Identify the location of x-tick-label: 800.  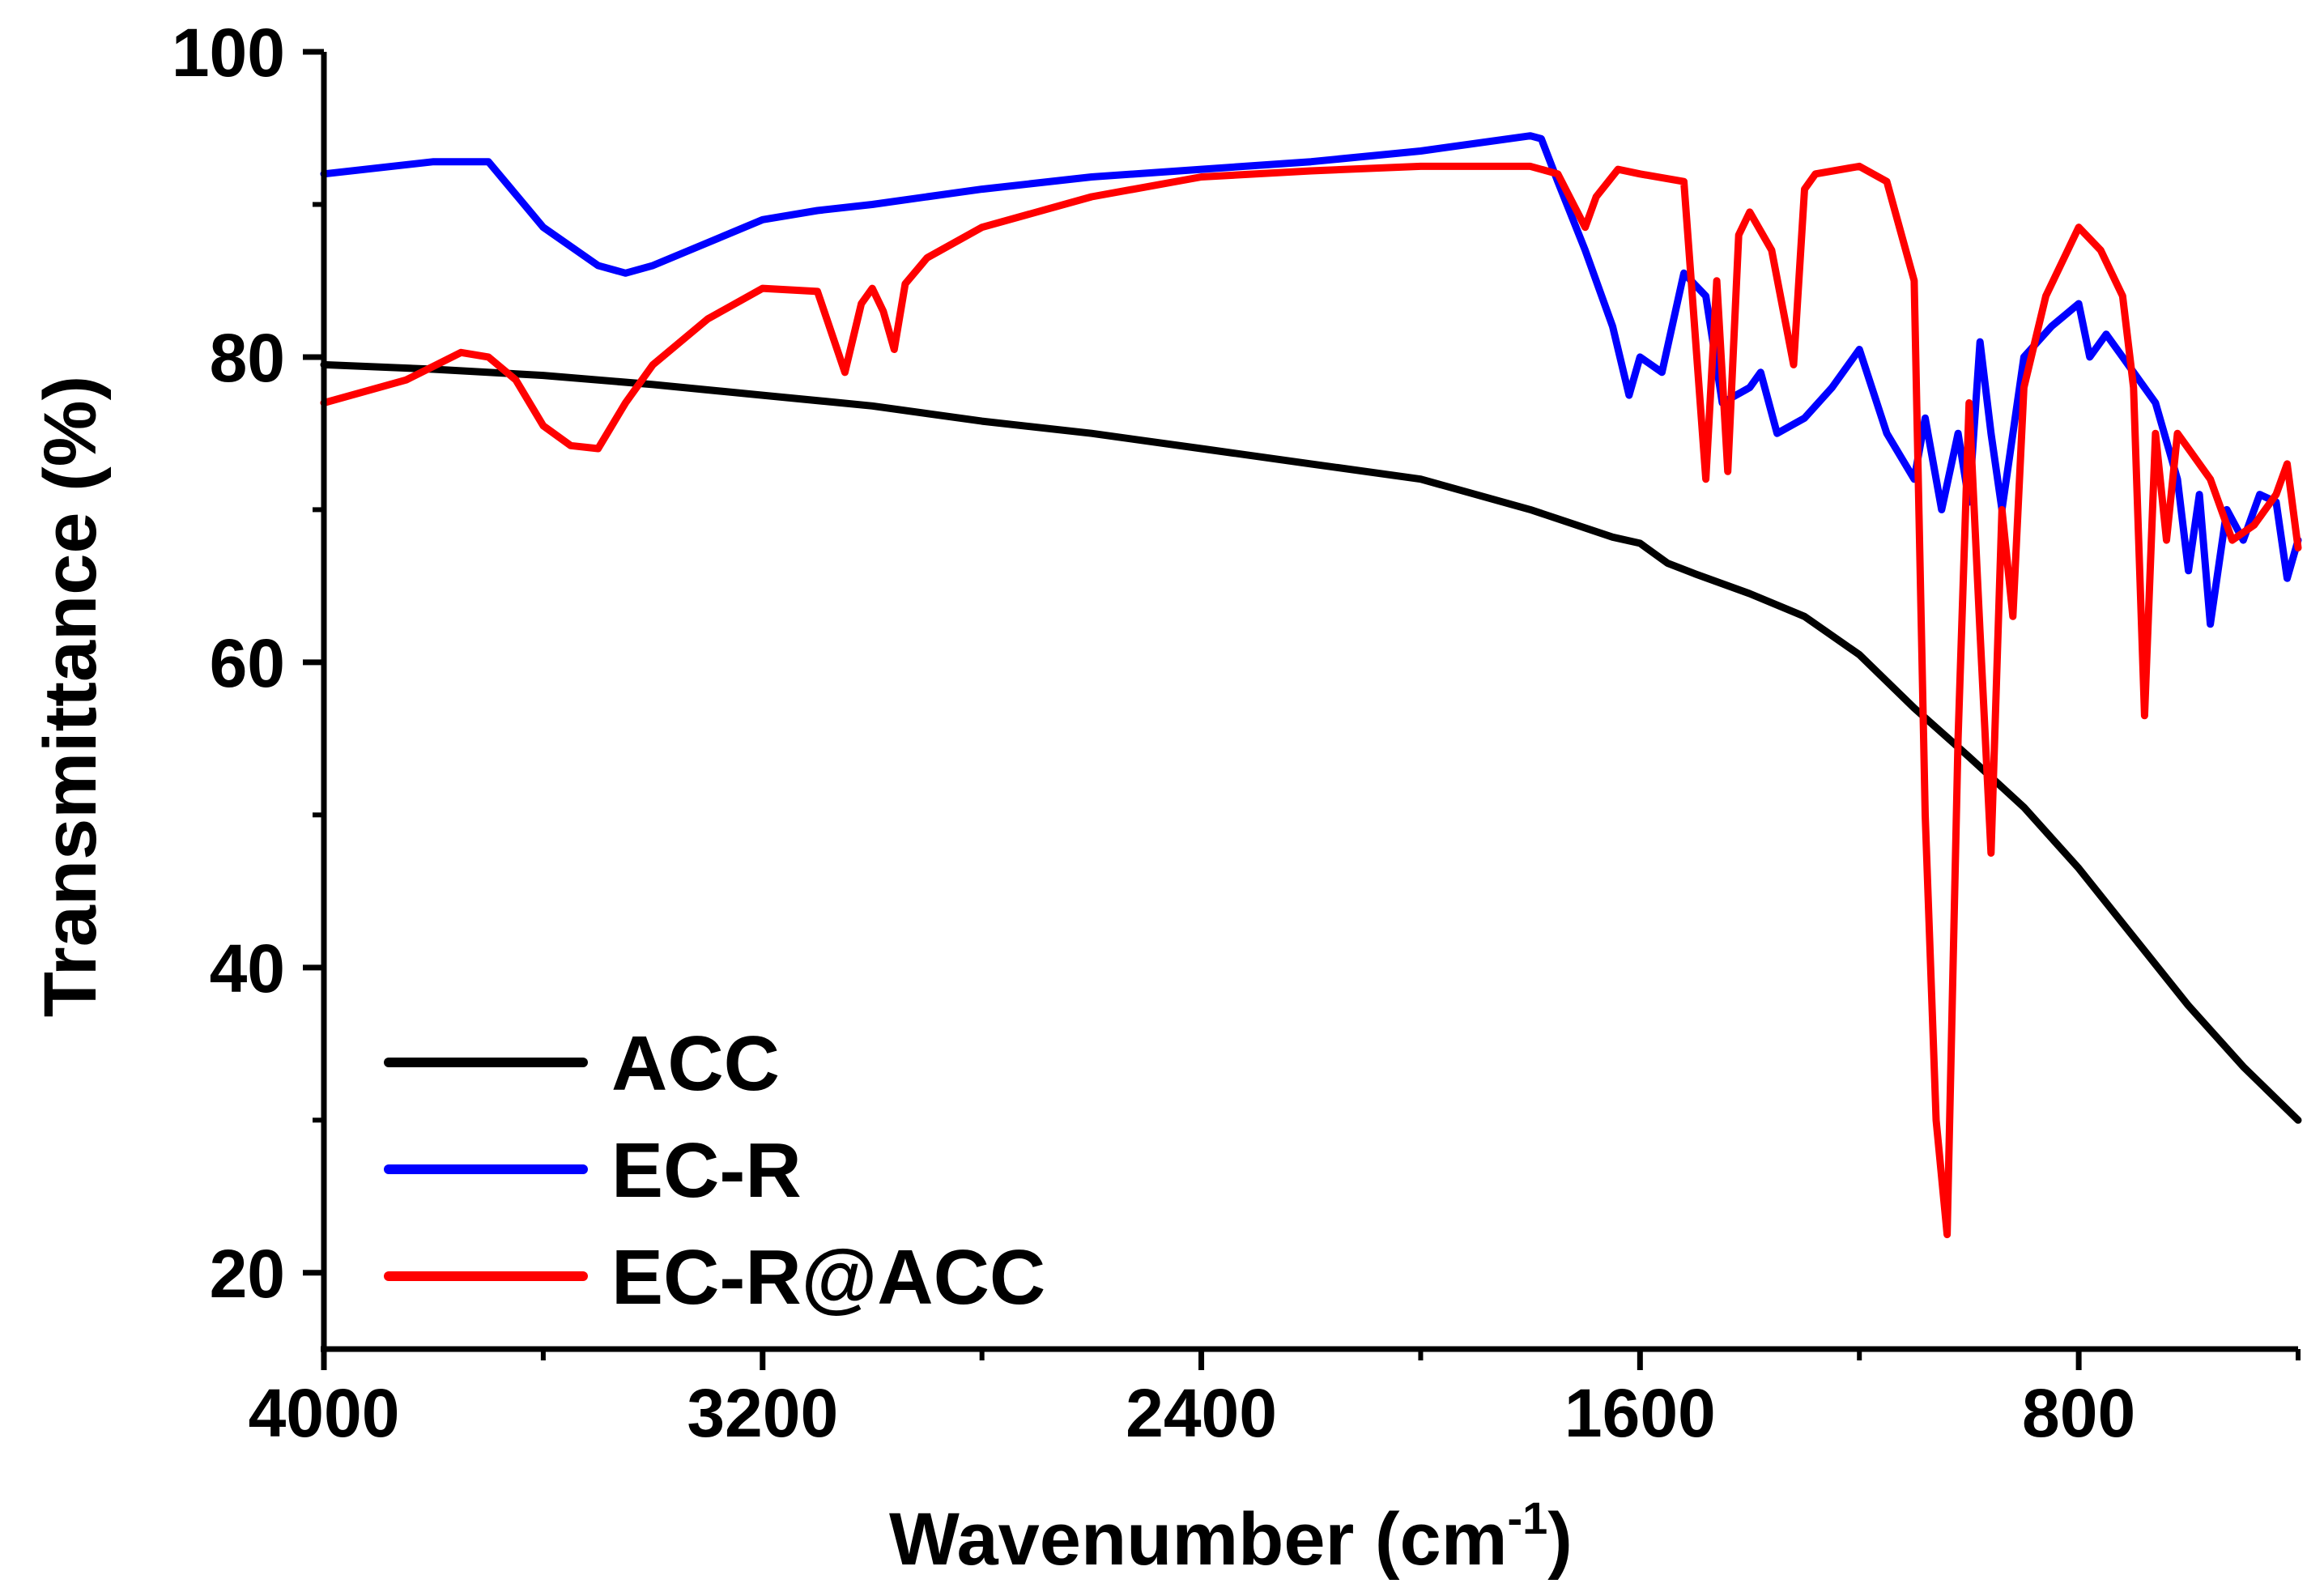
(2078, 1413).